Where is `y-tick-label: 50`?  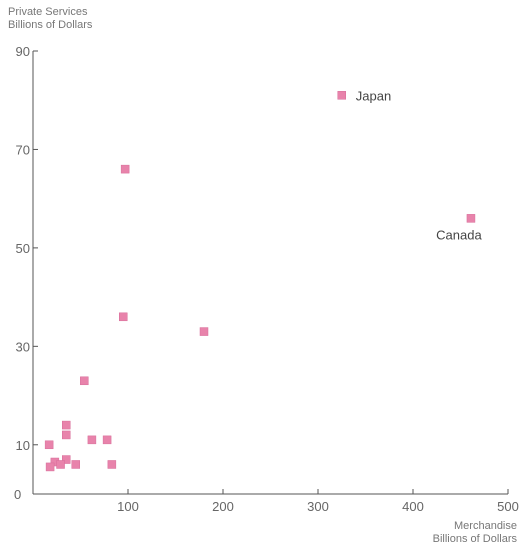
y-tick-label: 50 is located at coordinates (23, 248).